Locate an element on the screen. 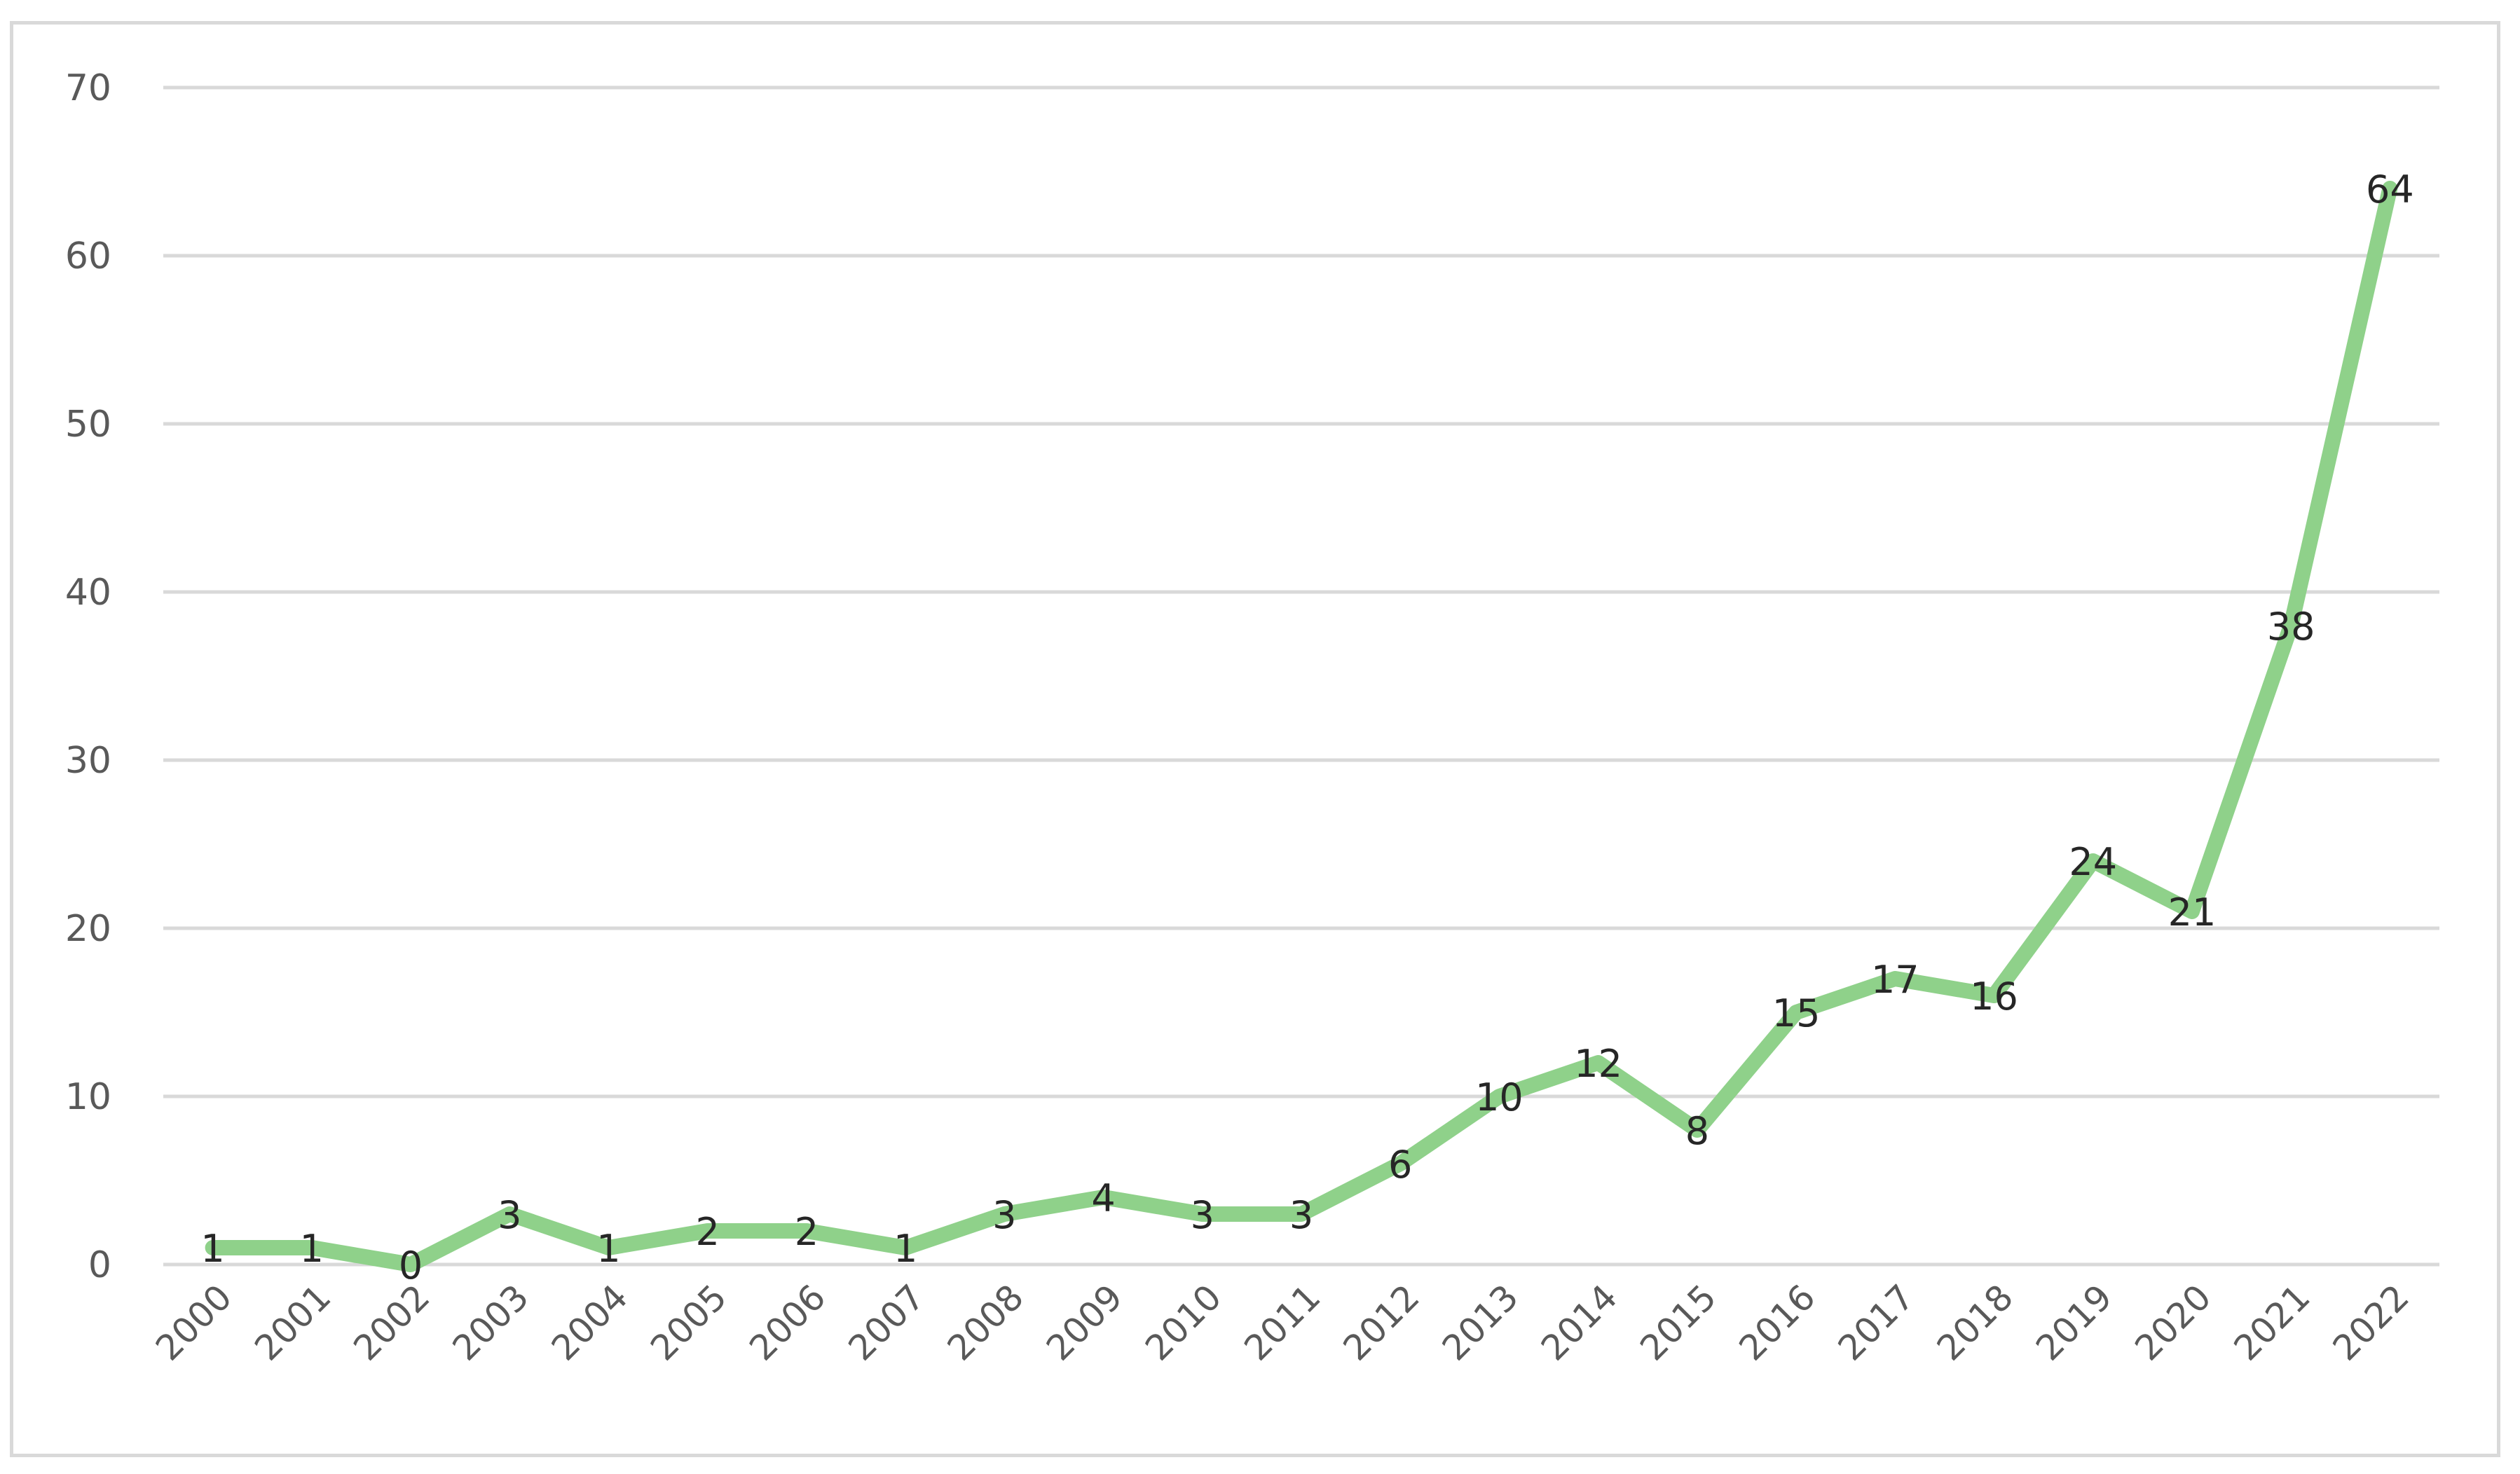 This screenshot has width=2520, height=1474. x-tick-label: 2007 is located at coordinates (887, 1322).